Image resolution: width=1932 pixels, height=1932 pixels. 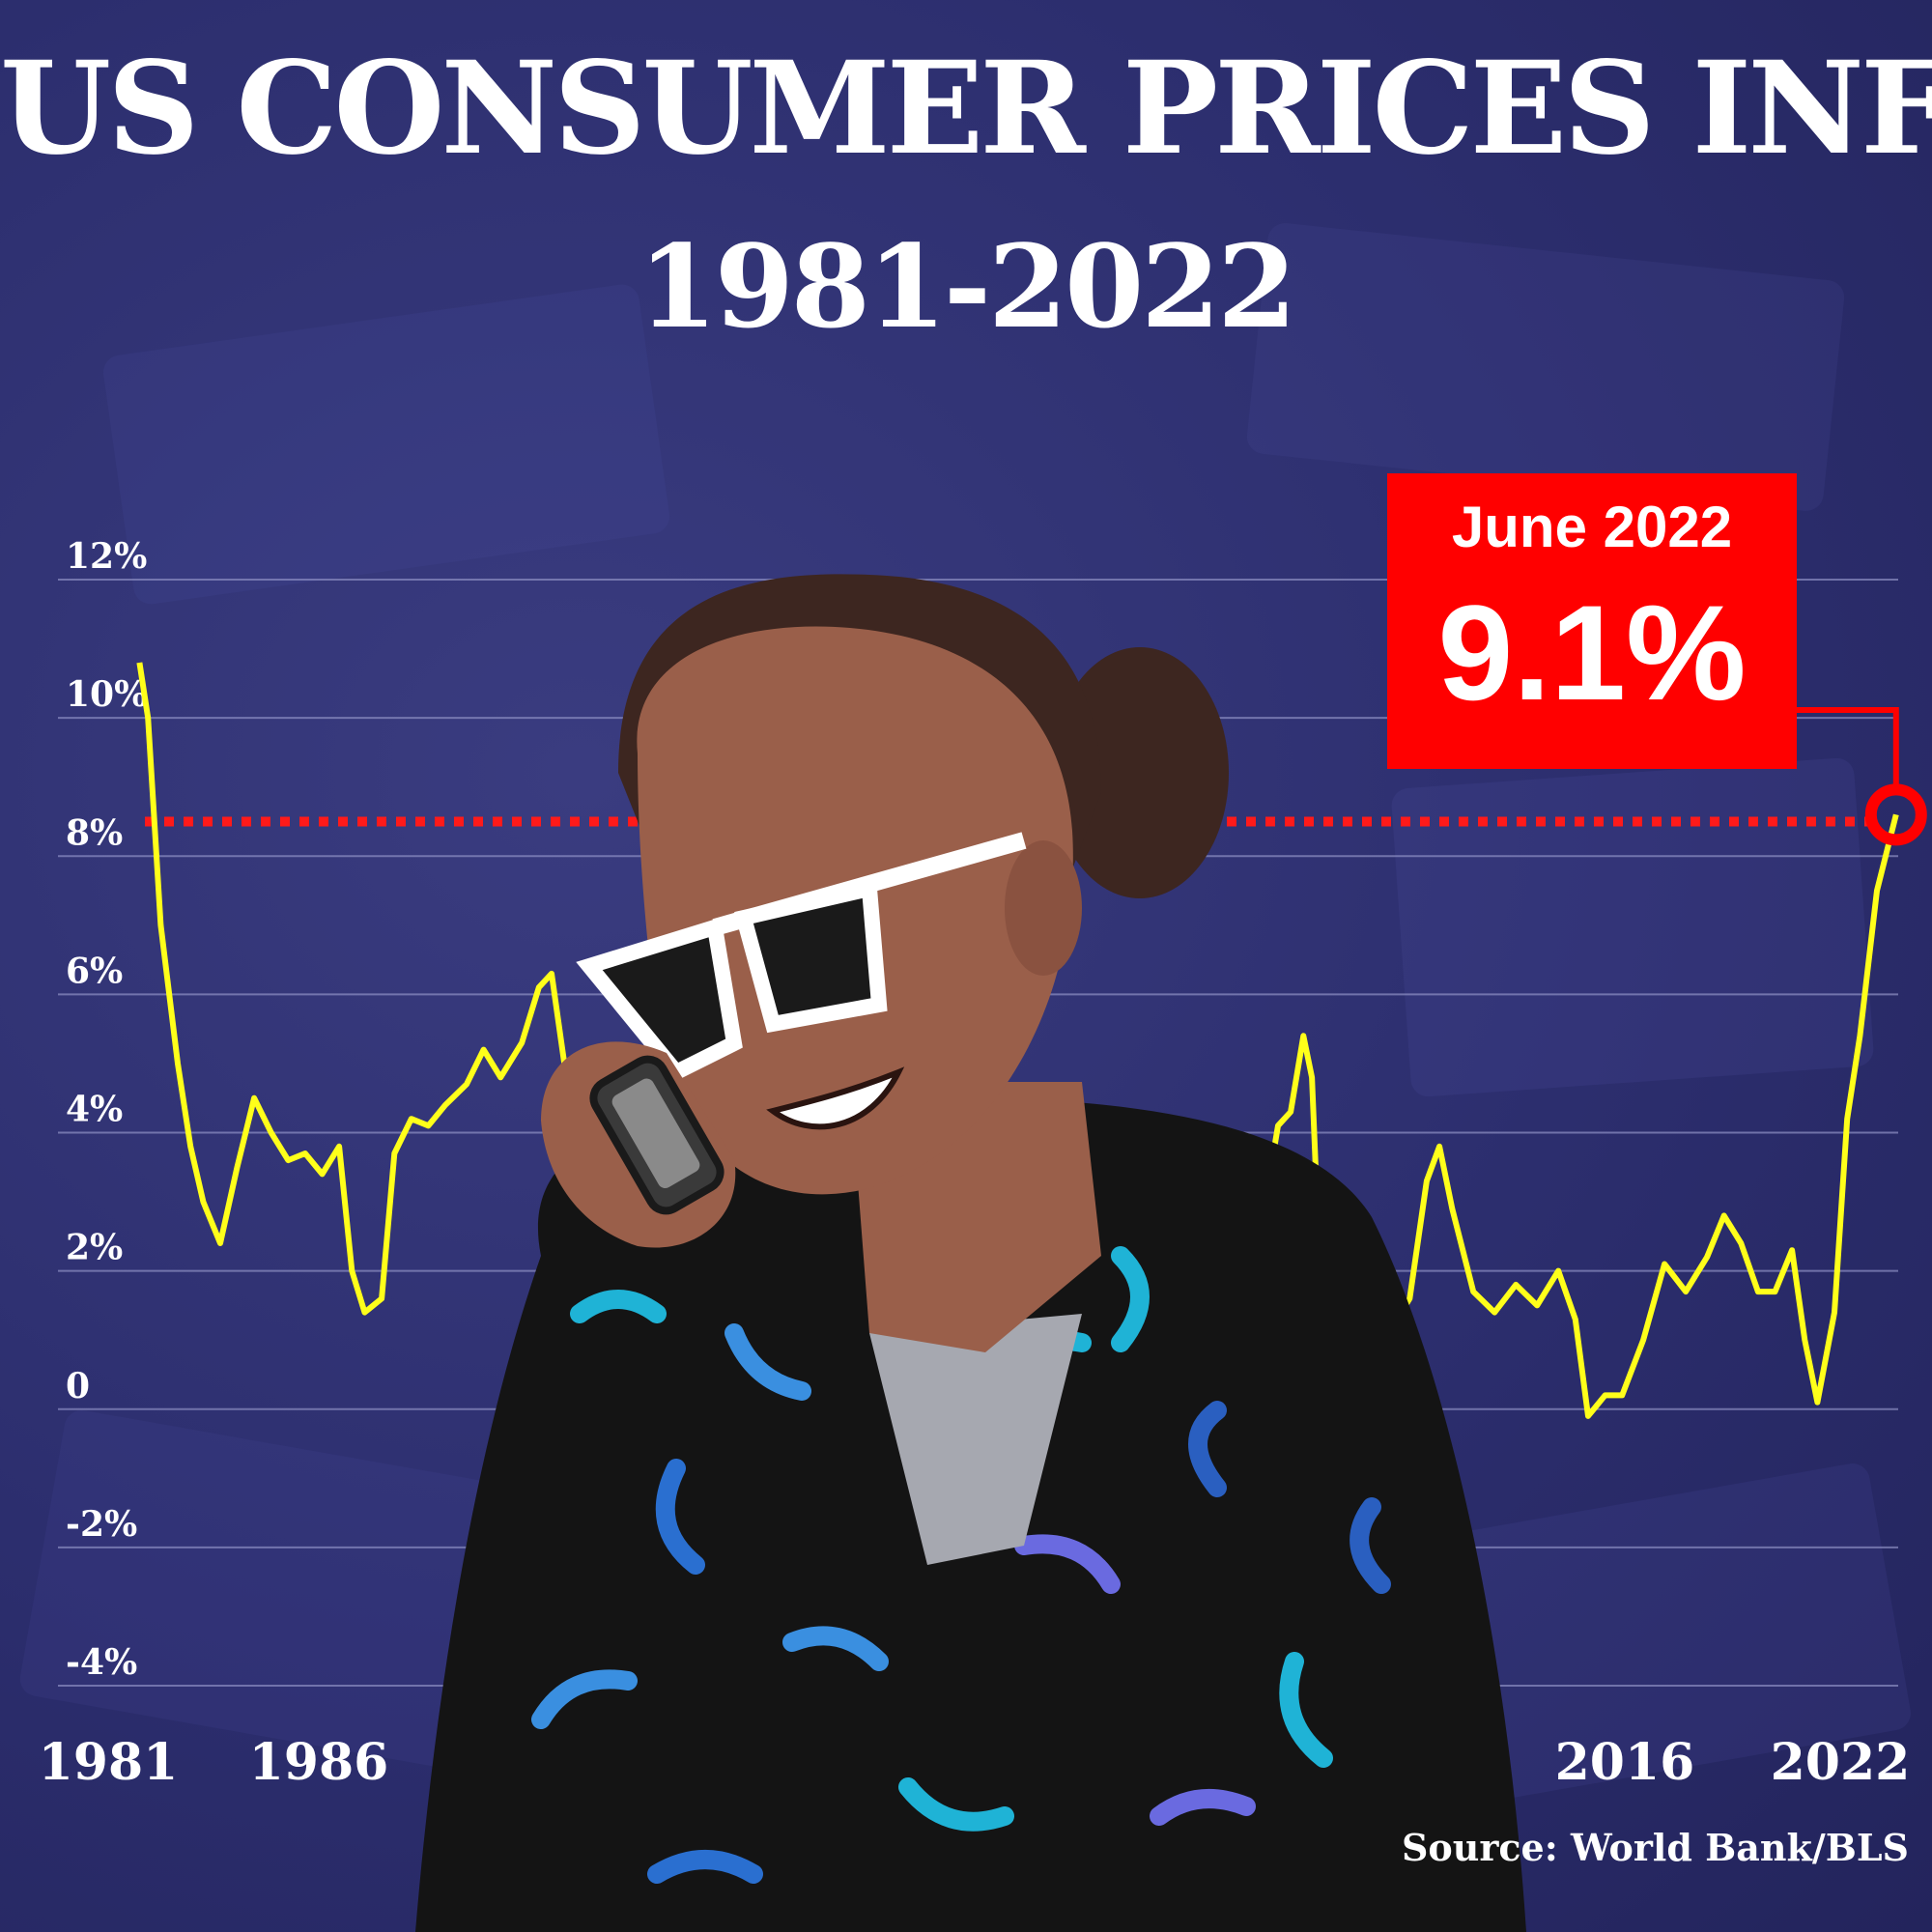 I want to click on shirt, so click(x=975, y=1439).